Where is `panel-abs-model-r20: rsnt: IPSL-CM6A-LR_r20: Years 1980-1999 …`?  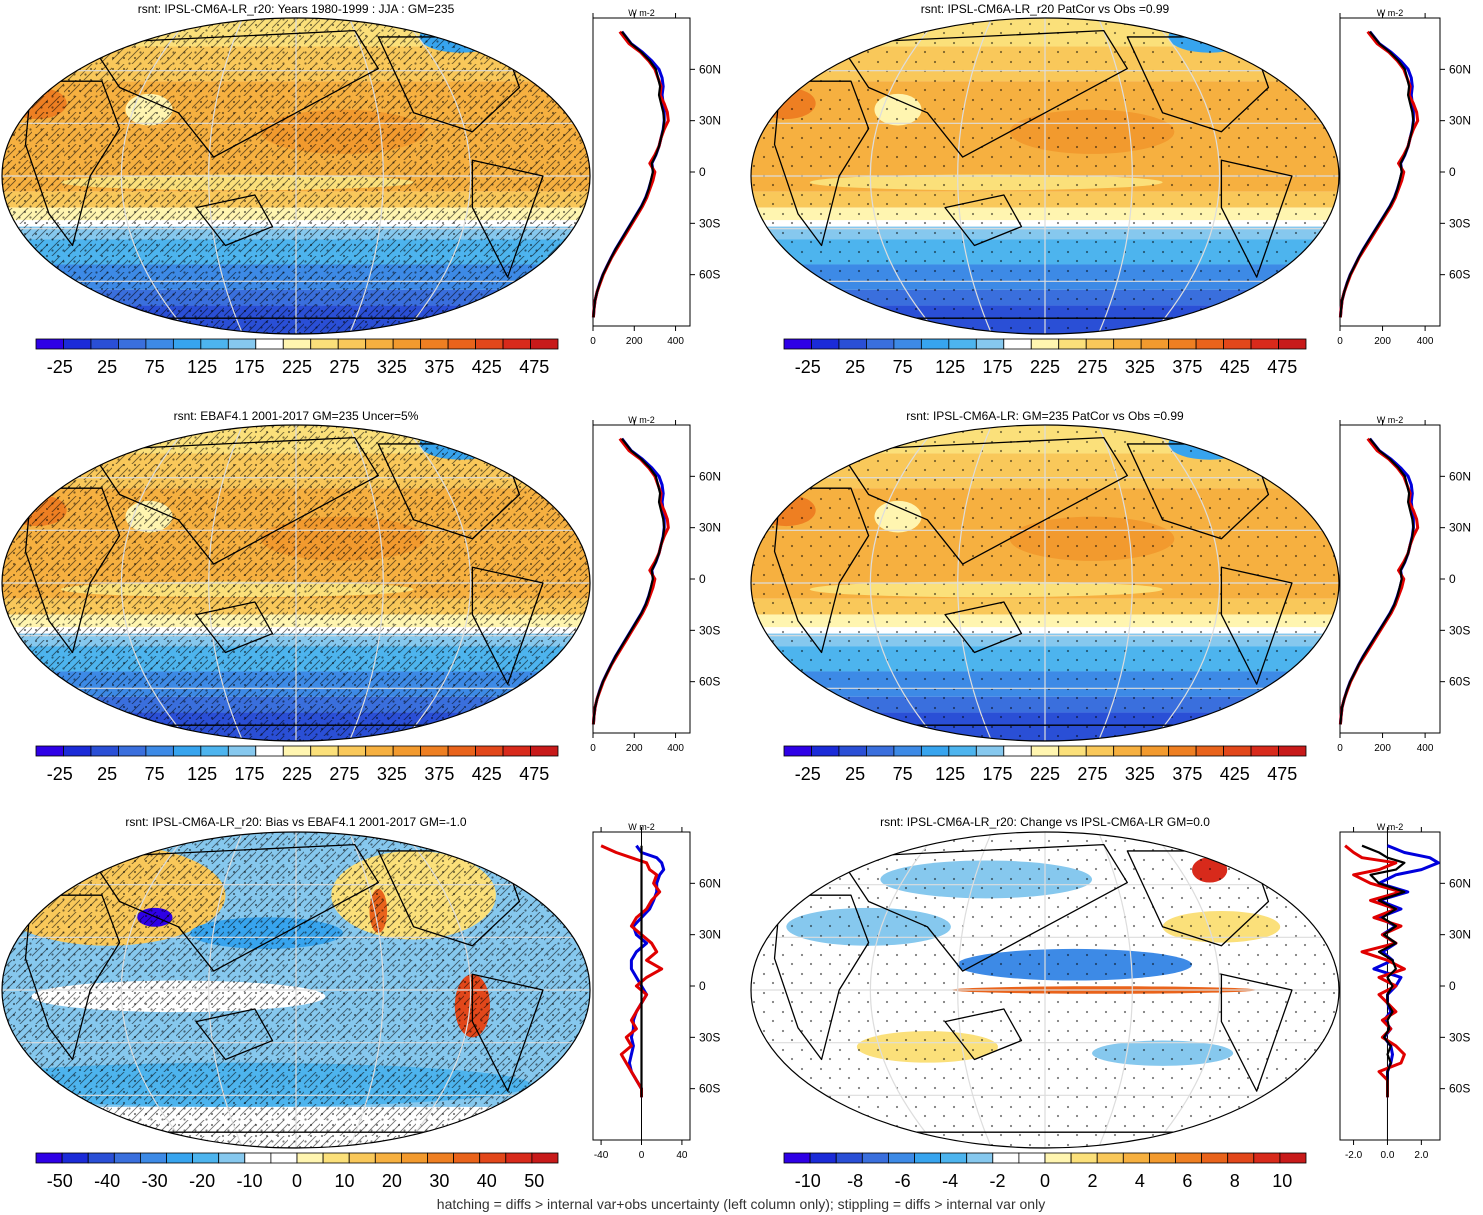 panel-abs-model-r20: rsnt: IPSL-CM6A-LR_r20: Years 1980-1999 … is located at coordinates (361, 189).